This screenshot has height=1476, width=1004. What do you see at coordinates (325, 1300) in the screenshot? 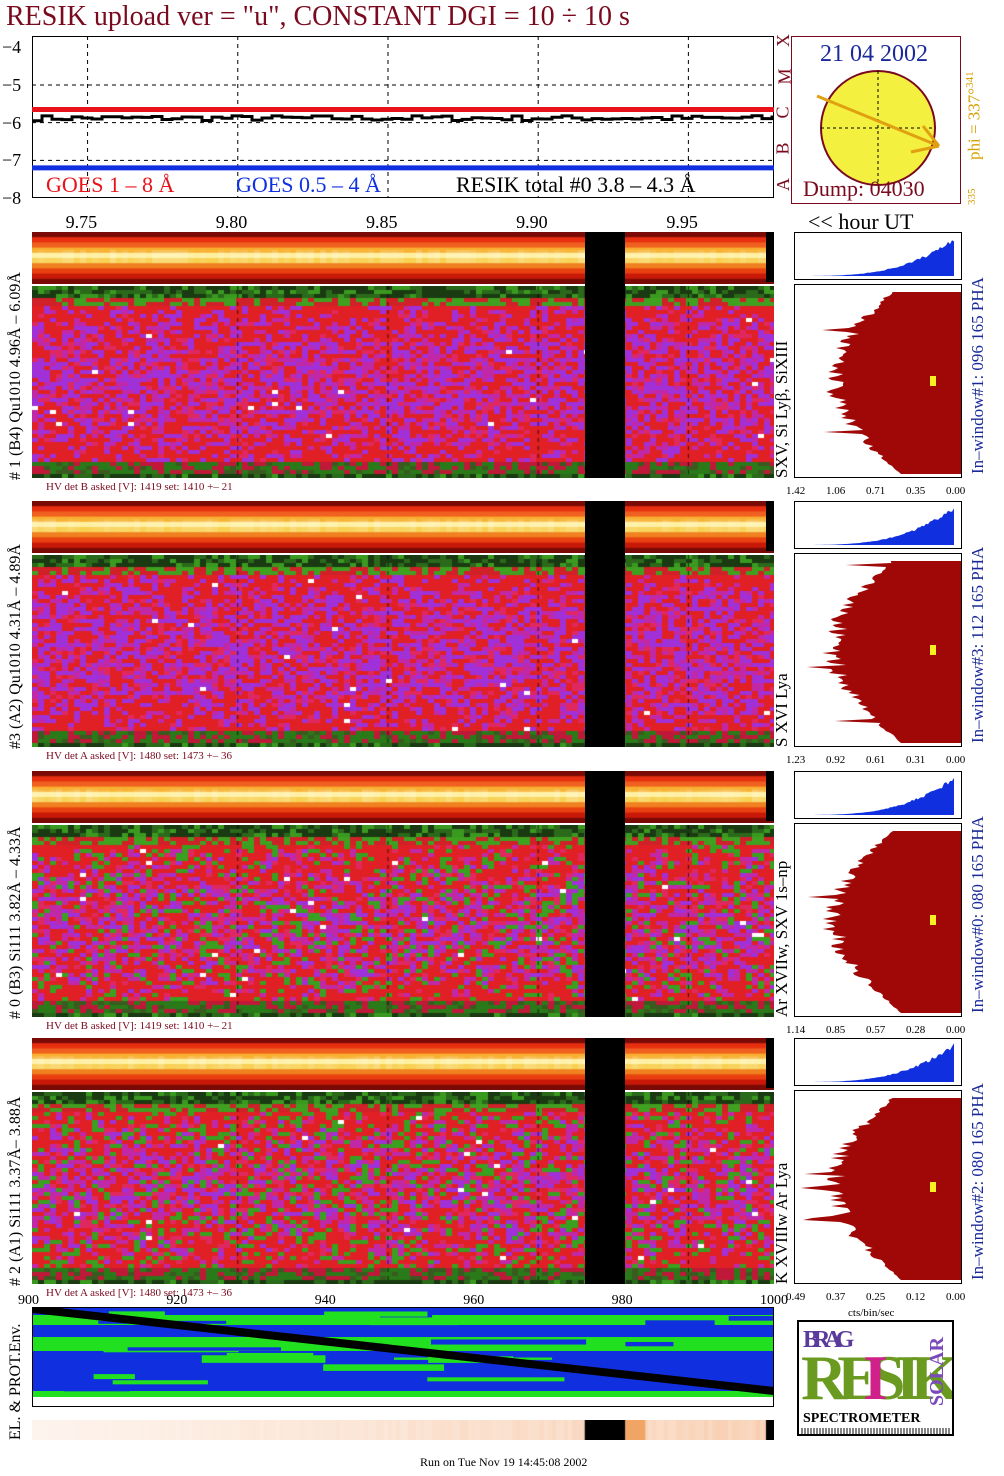
I see `env-x-tick-2: 940` at bounding box center [325, 1300].